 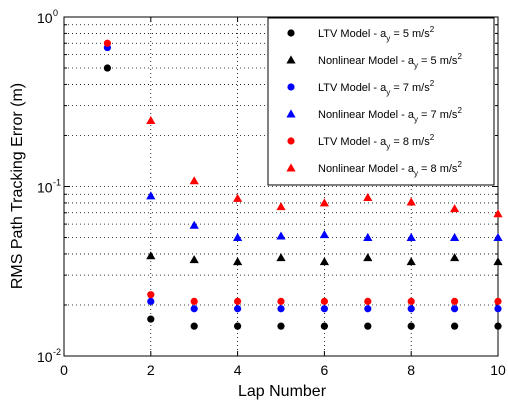 What do you see at coordinates (238, 370) in the screenshot?
I see `x-tick-label: 4` at bounding box center [238, 370].